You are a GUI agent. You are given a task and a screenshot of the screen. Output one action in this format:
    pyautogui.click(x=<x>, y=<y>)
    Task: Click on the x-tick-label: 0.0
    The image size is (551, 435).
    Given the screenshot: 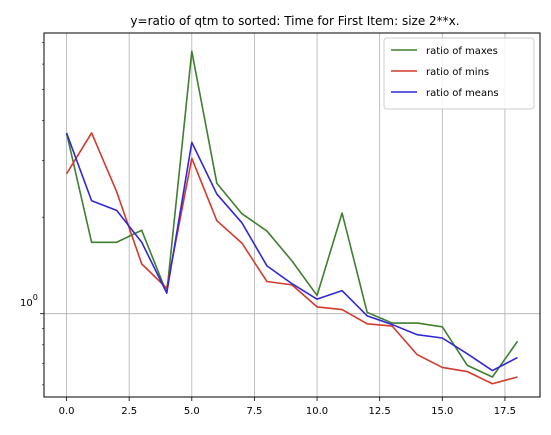 What is the action you would take?
    pyautogui.click(x=67, y=411)
    